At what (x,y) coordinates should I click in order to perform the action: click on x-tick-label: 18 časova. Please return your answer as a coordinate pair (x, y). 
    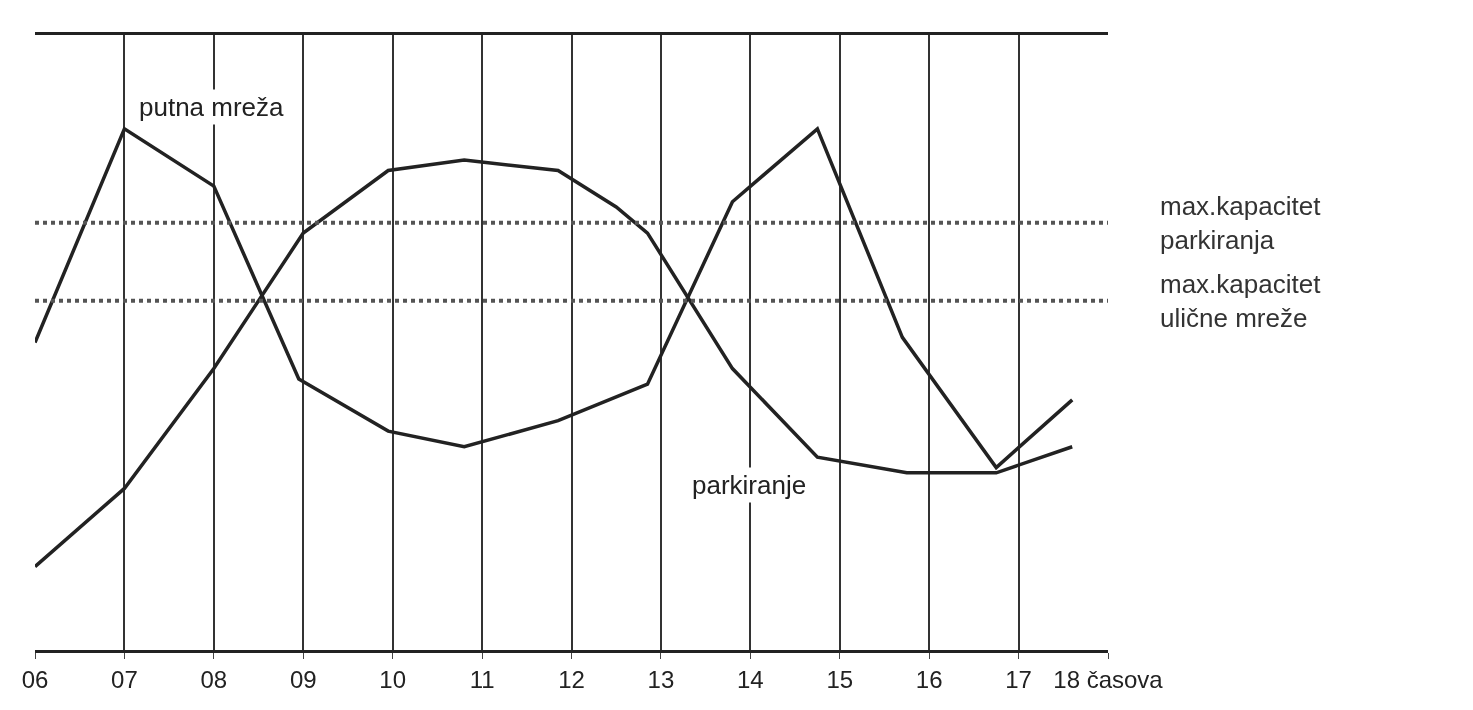
    Looking at the image, I should click on (1108, 679).